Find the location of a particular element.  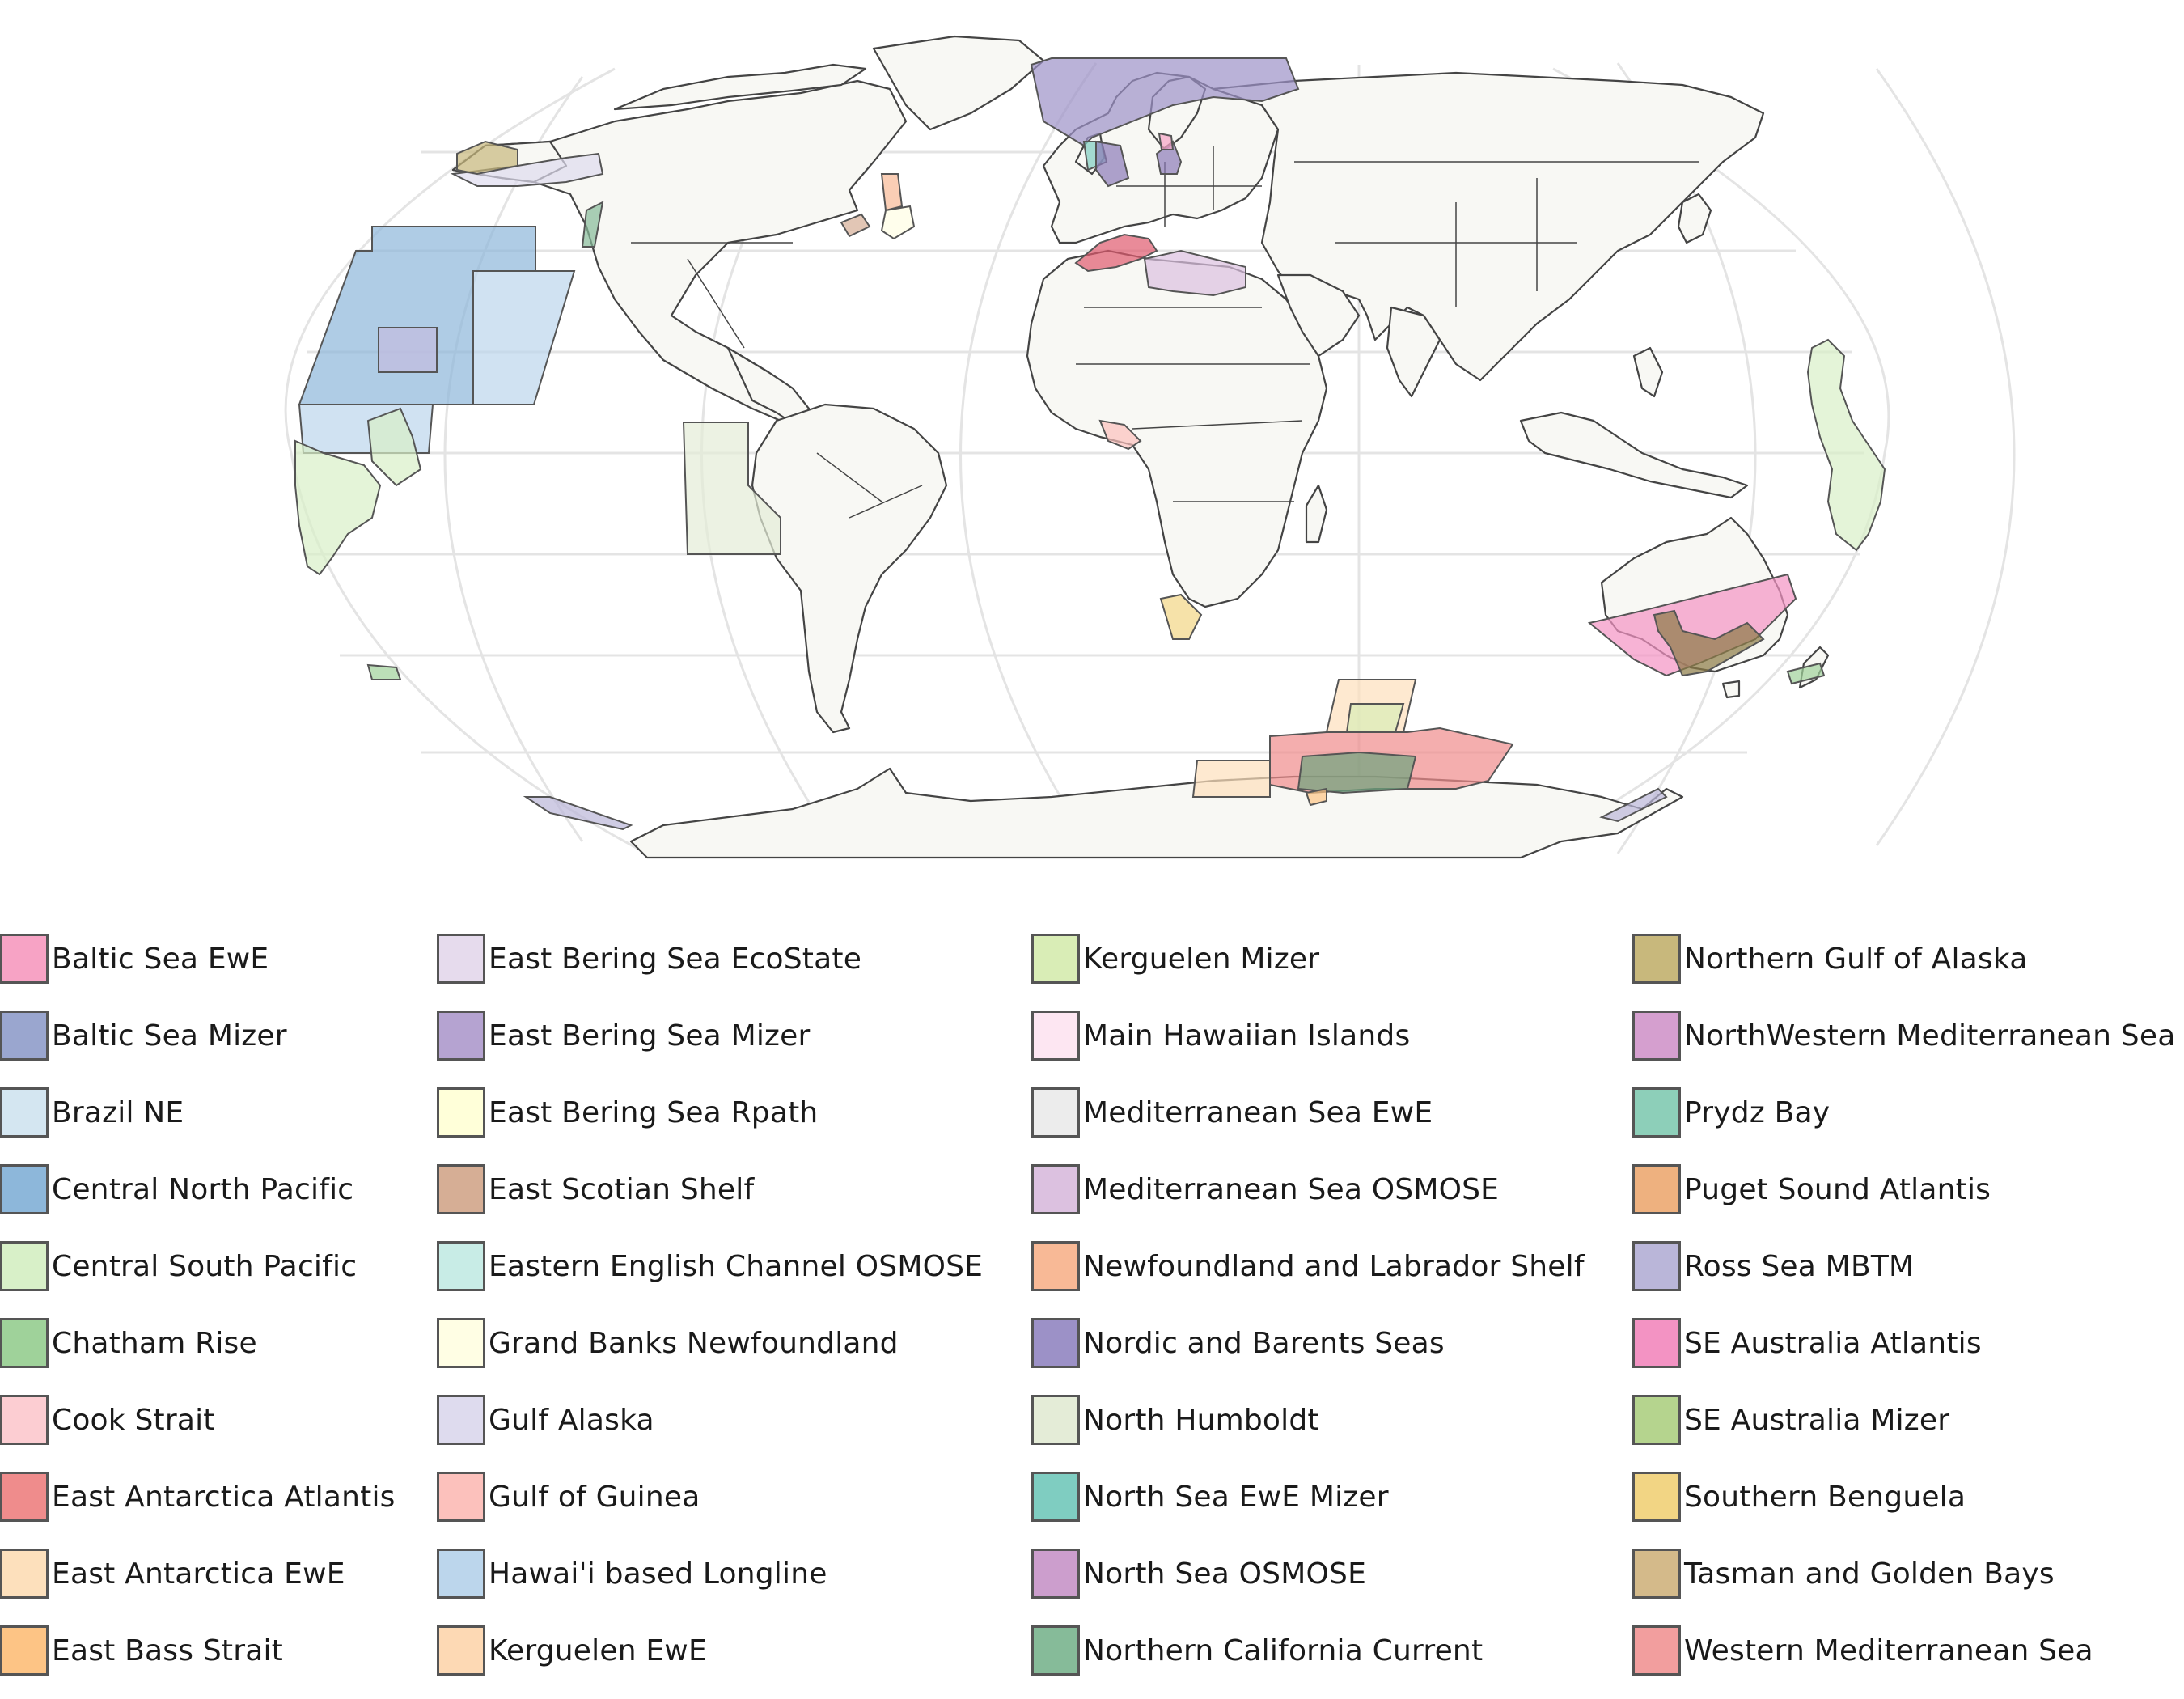

philippines is located at coordinates (1648, 372).